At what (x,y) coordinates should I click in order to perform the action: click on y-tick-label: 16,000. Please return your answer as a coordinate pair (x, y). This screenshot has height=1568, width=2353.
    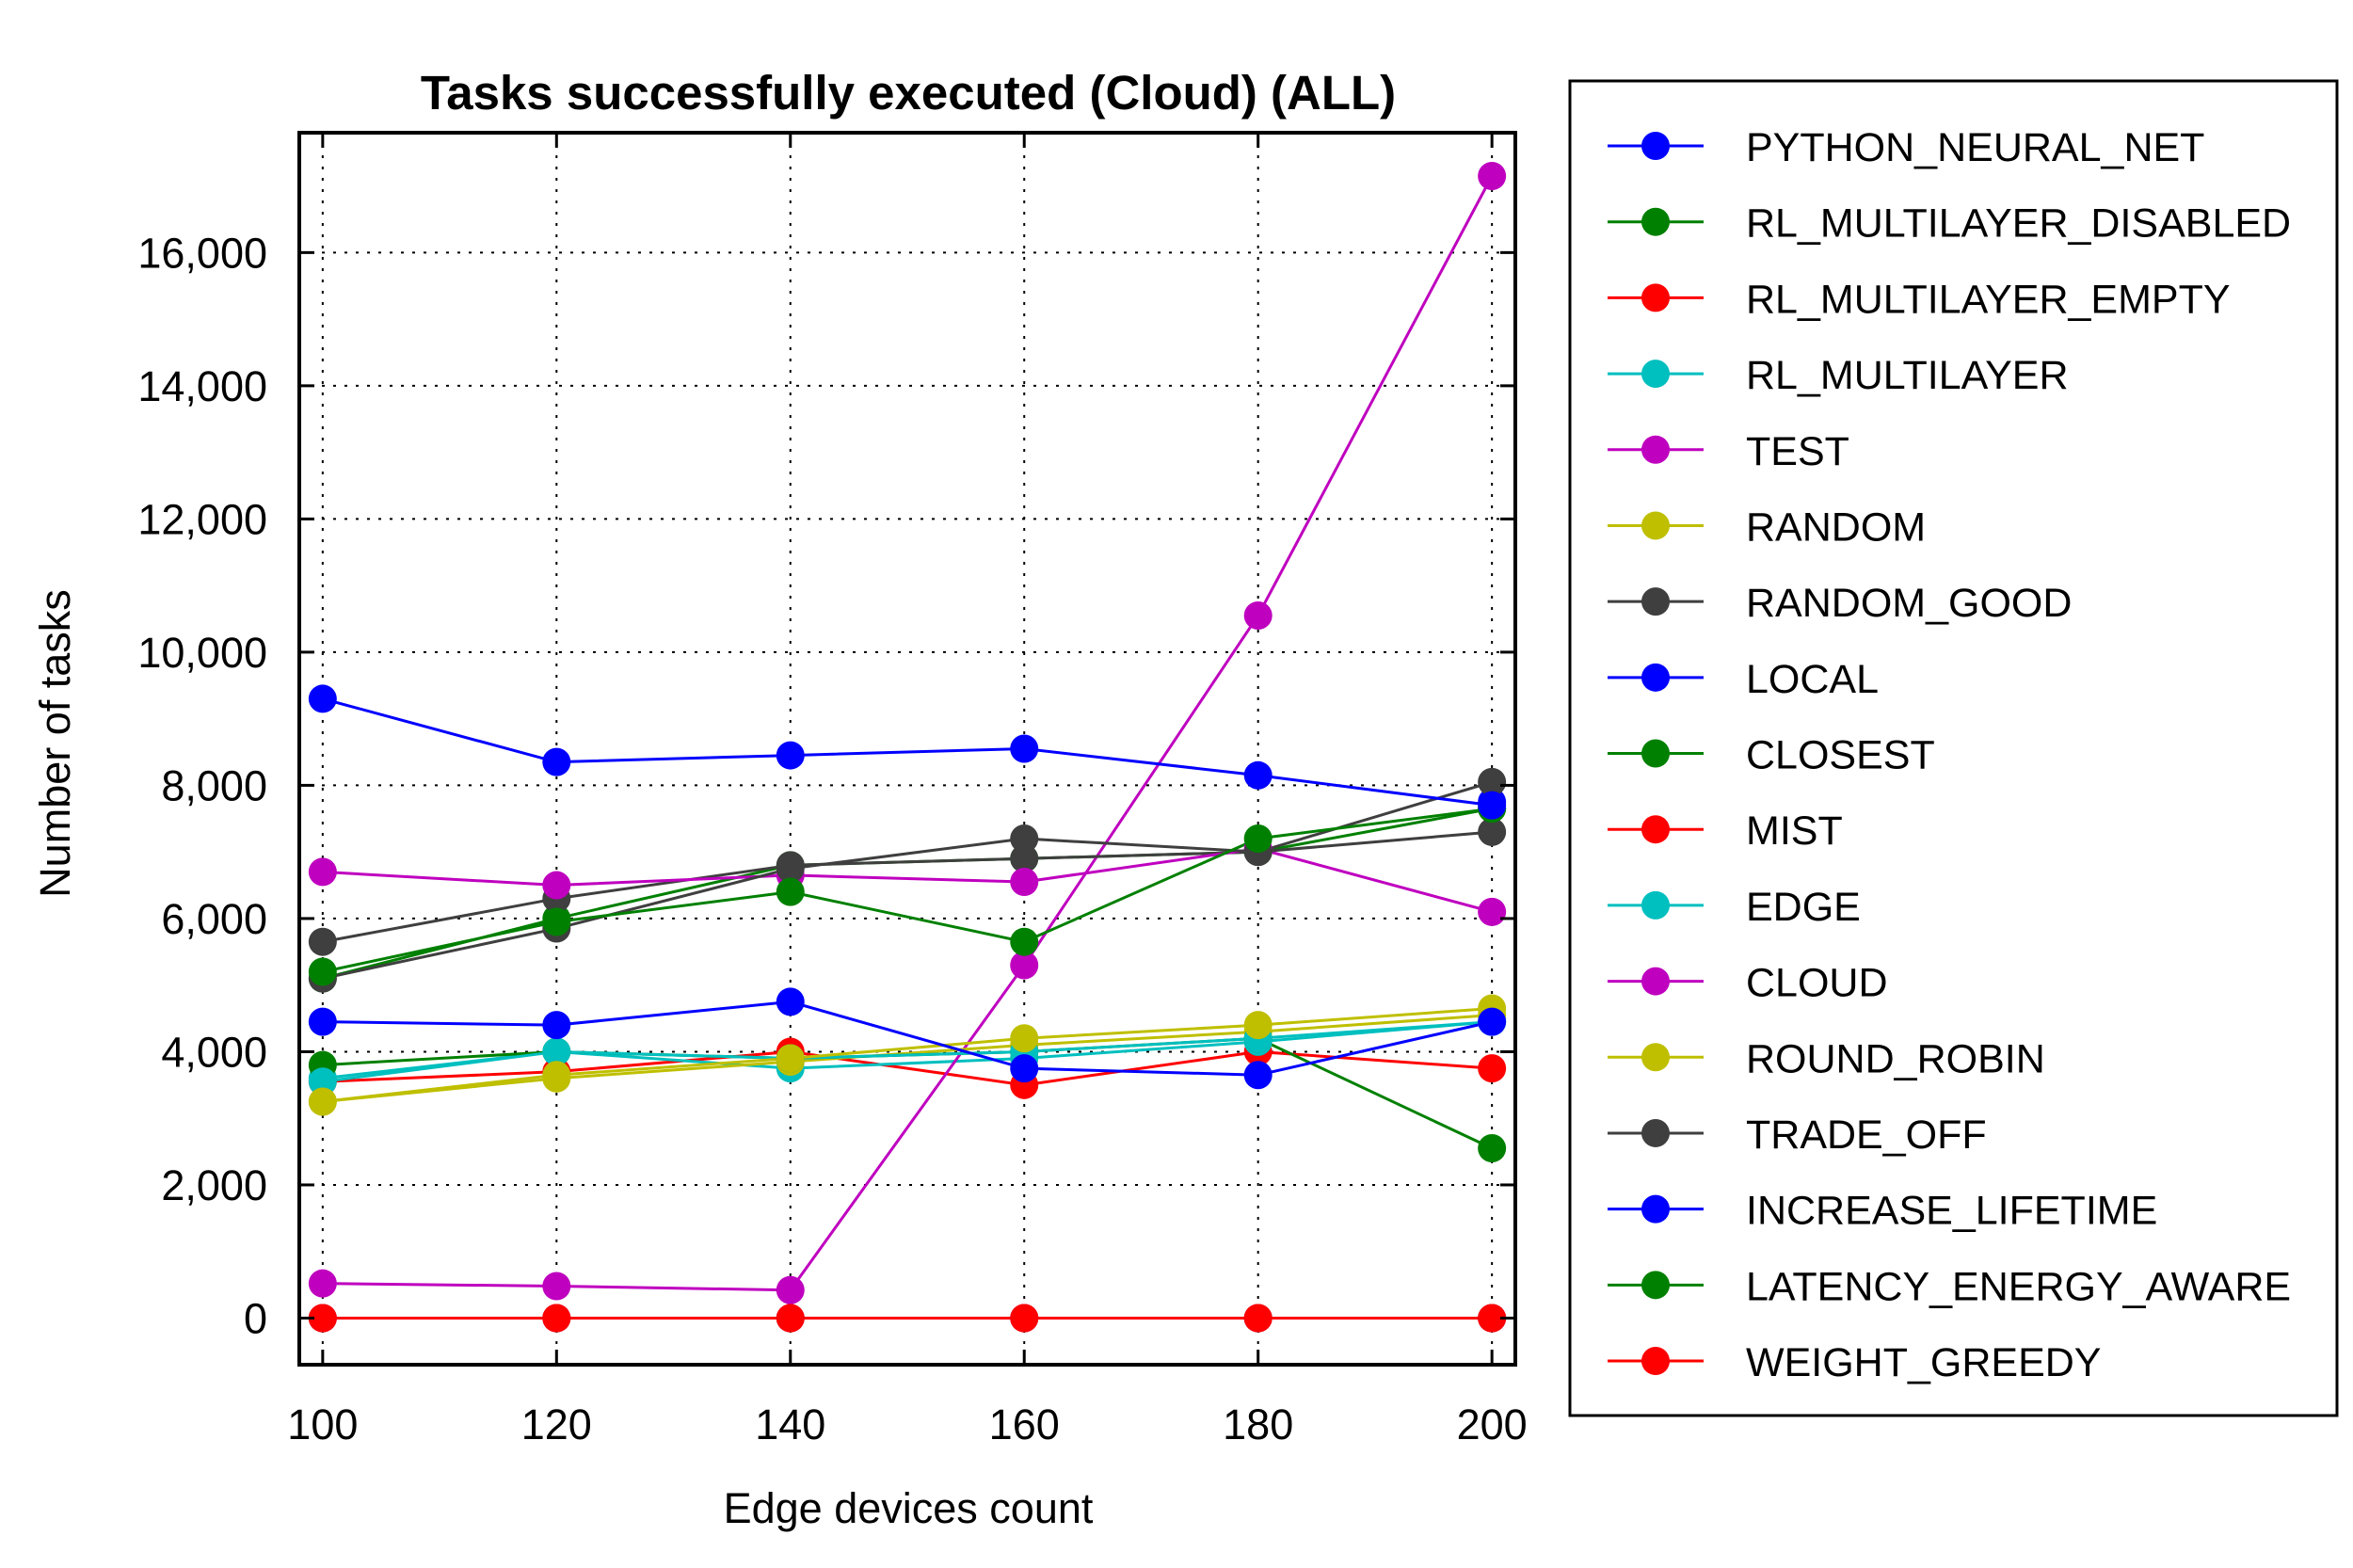
    Looking at the image, I should click on (202, 253).